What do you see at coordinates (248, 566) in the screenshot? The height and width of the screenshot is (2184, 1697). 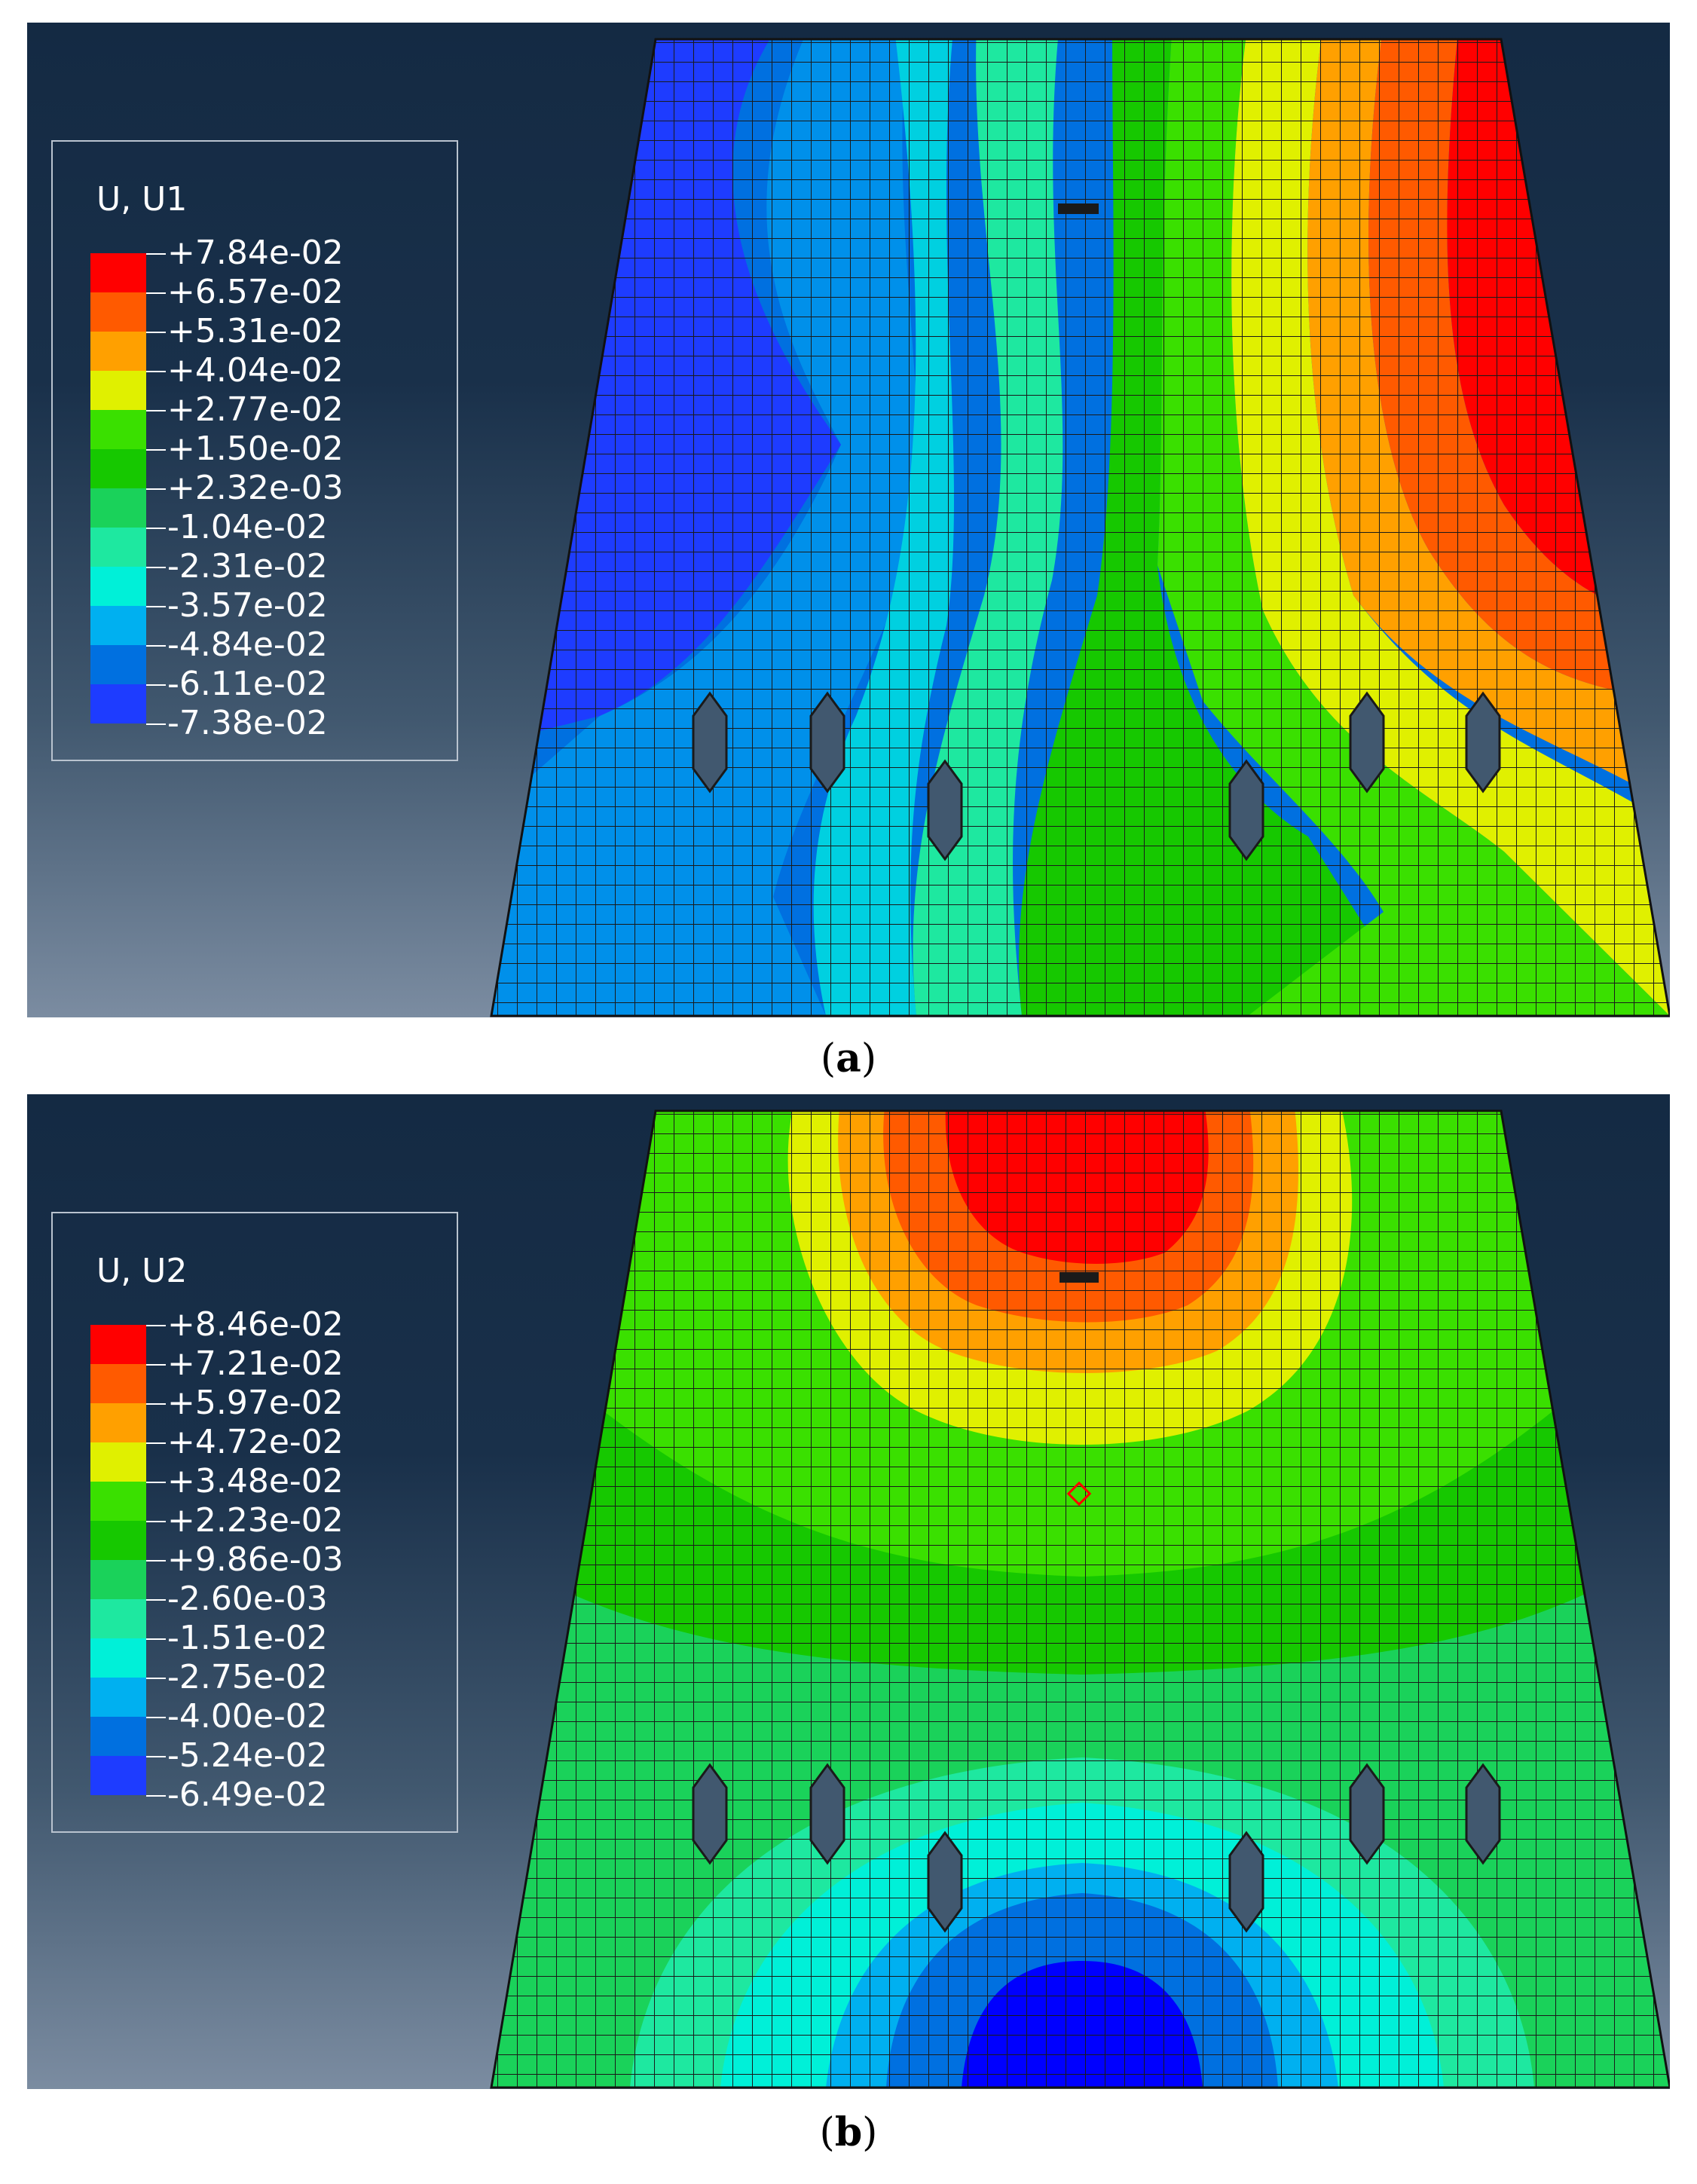 I see `legend-value: -2.31e-02` at bounding box center [248, 566].